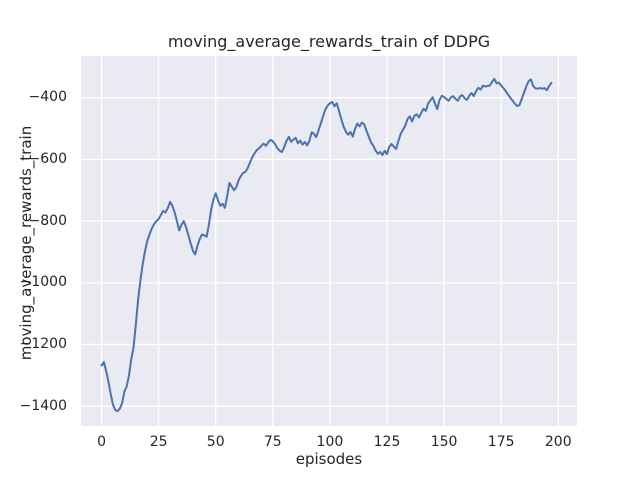 The height and width of the screenshot is (480, 640). What do you see at coordinates (558, 442) in the screenshot?
I see `x-tick-label: 200` at bounding box center [558, 442].